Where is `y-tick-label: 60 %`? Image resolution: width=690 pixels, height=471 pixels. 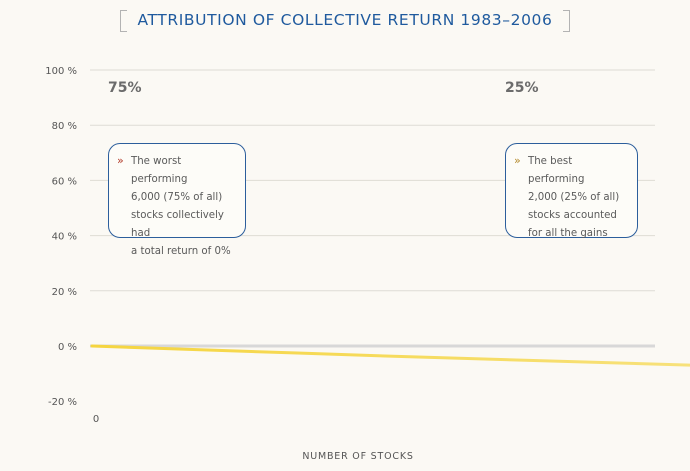 y-tick-label: 60 % is located at coordinates (64, 181).